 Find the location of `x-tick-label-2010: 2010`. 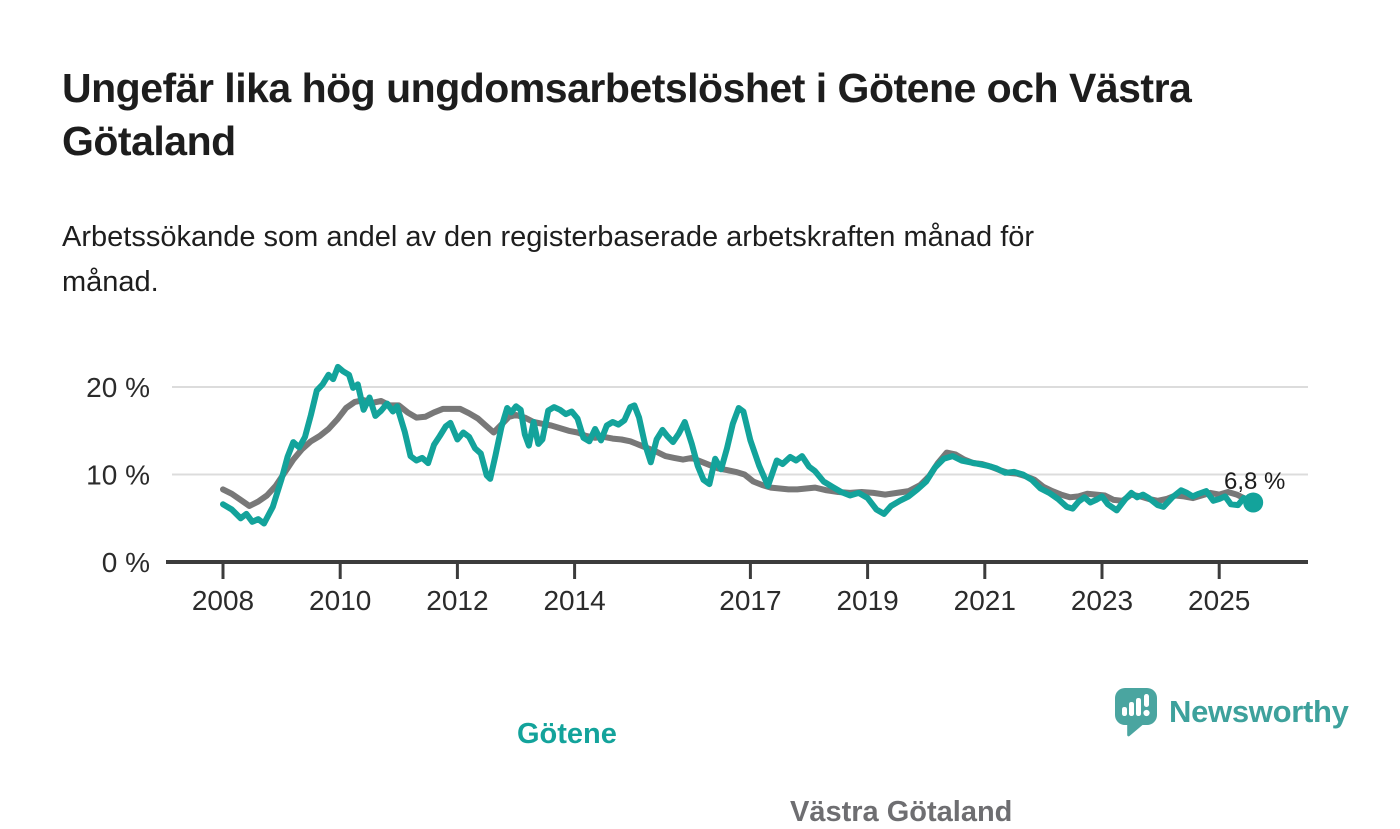

x-tick-label-2010: 2010 is located at coordinates (340, 600).